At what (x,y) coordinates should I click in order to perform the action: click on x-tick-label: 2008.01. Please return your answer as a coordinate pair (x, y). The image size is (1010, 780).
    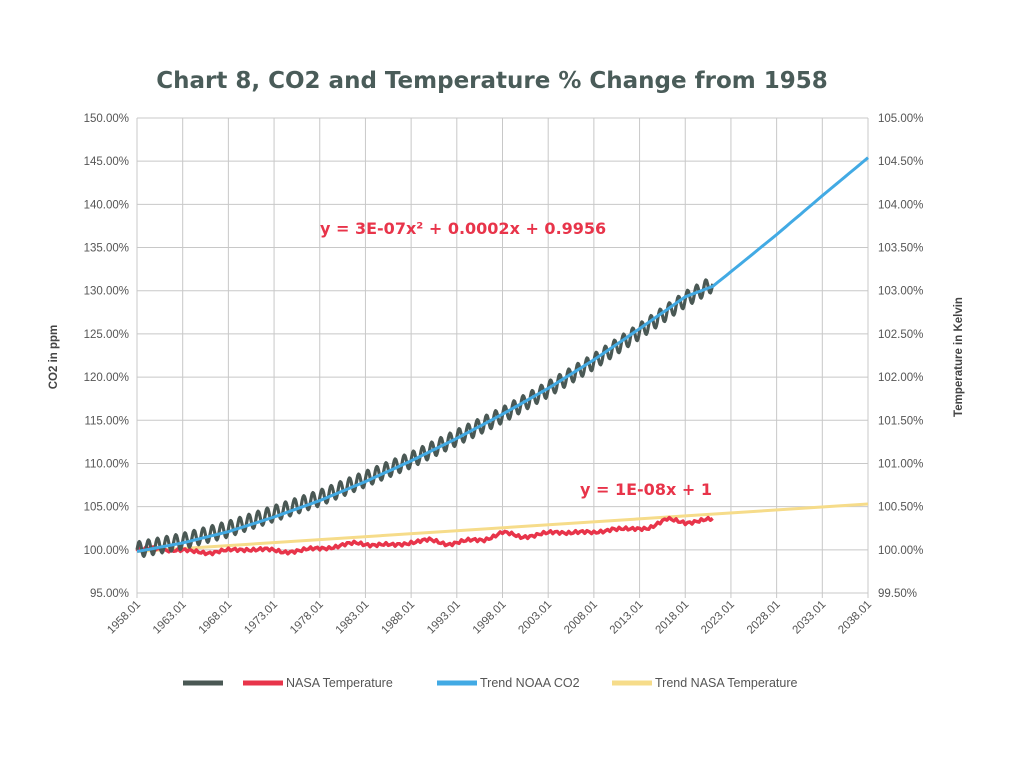
    Looking at the image, I should click on (581, 618).